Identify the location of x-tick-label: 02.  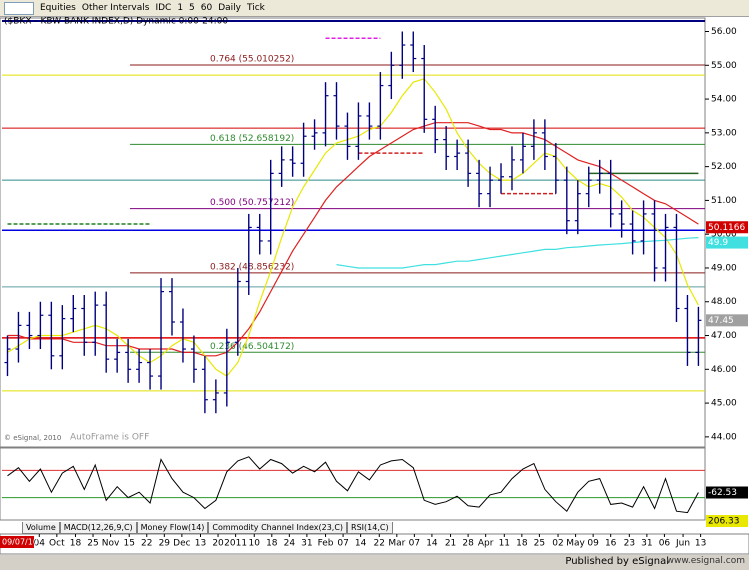
(557, 544).